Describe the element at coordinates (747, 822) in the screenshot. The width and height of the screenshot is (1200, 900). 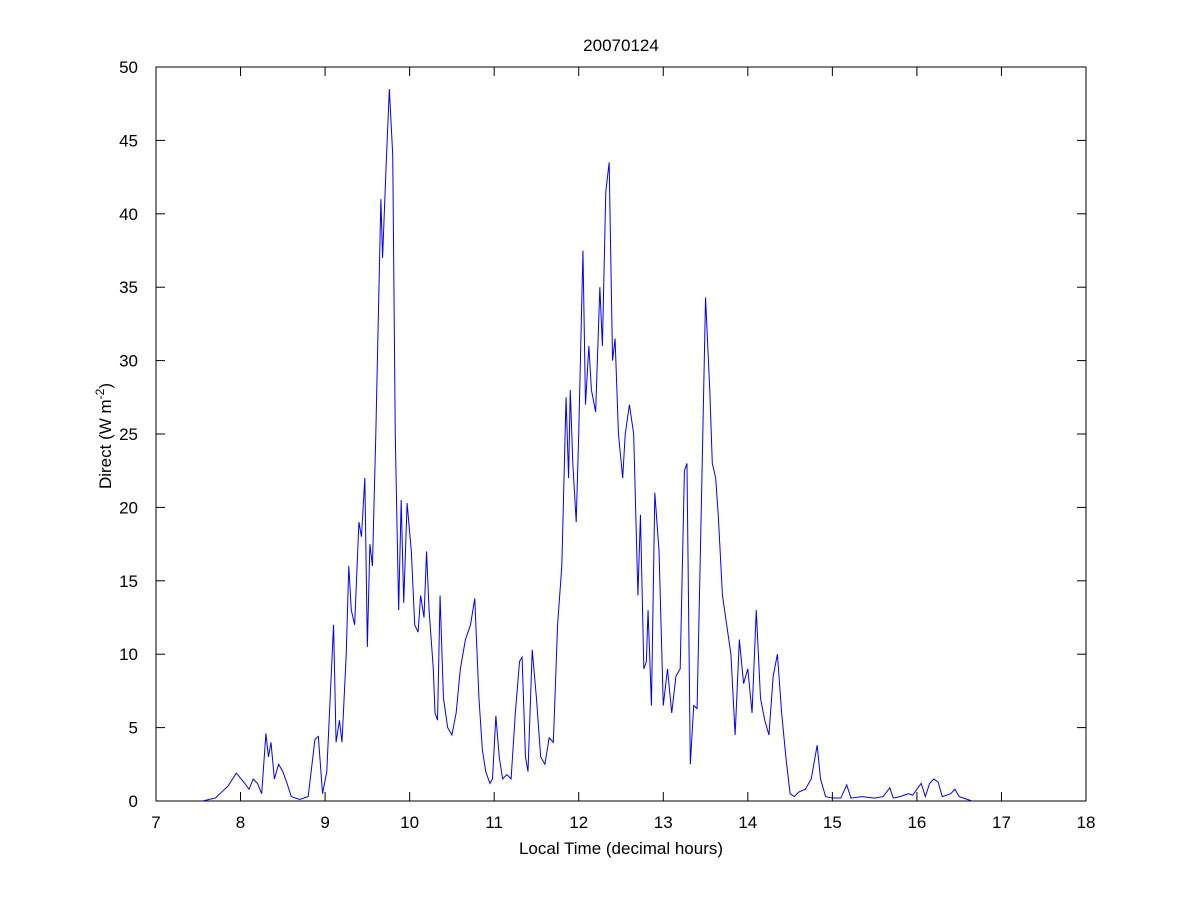
I see `x-tick-label: 14` at that location.